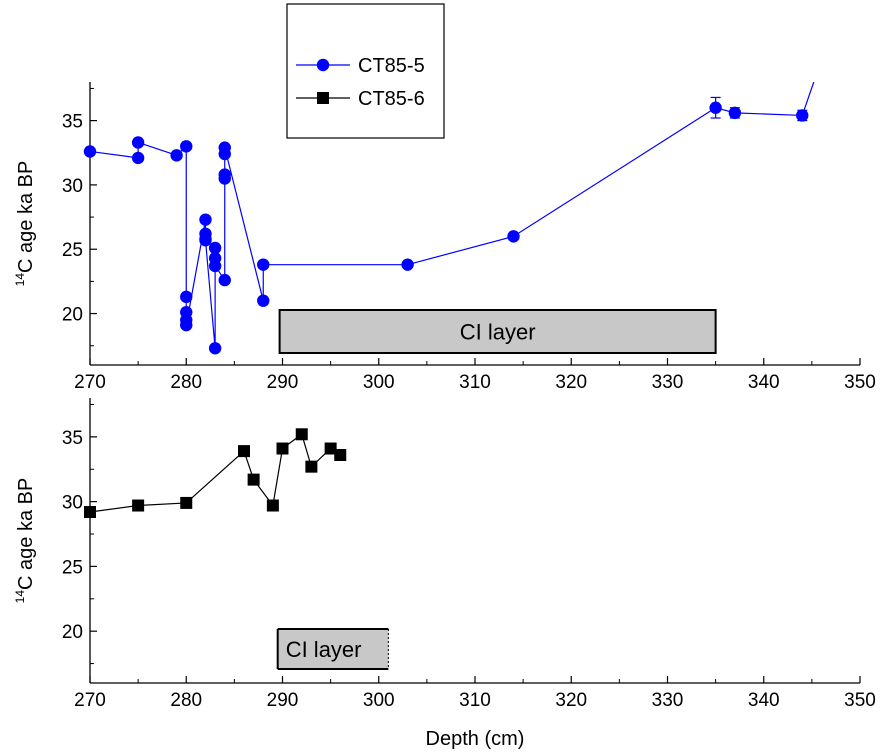  I want to click on x-axis-label: Depth (cm), so click(475, 739).